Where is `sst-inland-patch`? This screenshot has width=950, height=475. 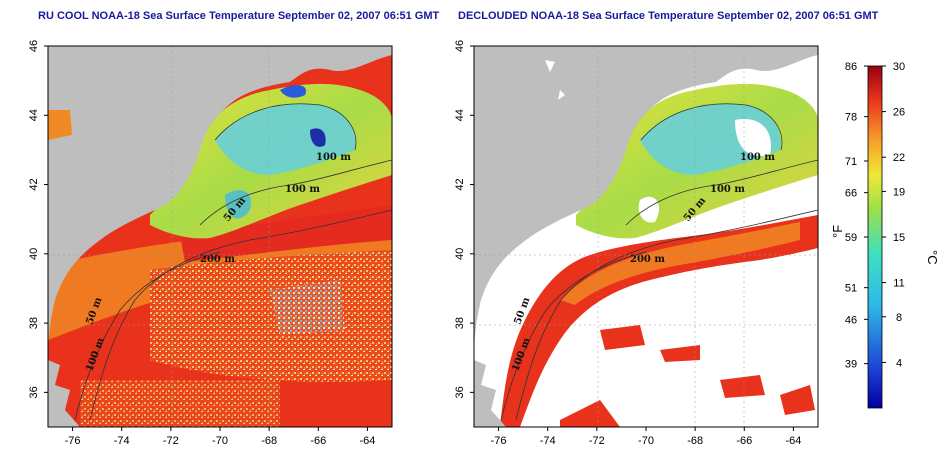 sst-inland-patch is located at coordinates (60, 125).